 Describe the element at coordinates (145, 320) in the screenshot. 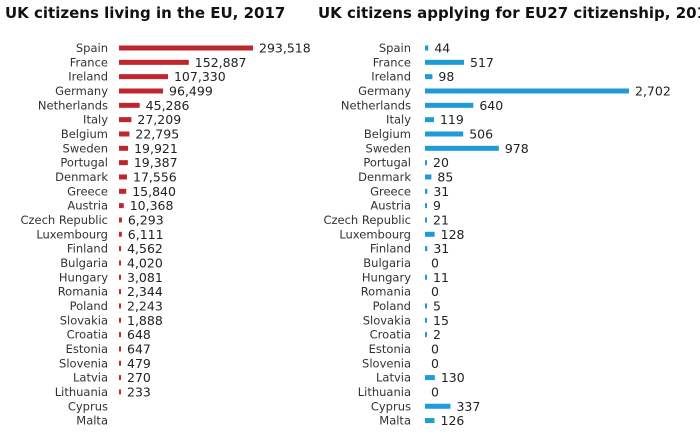

I see `left-value-label-slovakia: 1,888` at that location.